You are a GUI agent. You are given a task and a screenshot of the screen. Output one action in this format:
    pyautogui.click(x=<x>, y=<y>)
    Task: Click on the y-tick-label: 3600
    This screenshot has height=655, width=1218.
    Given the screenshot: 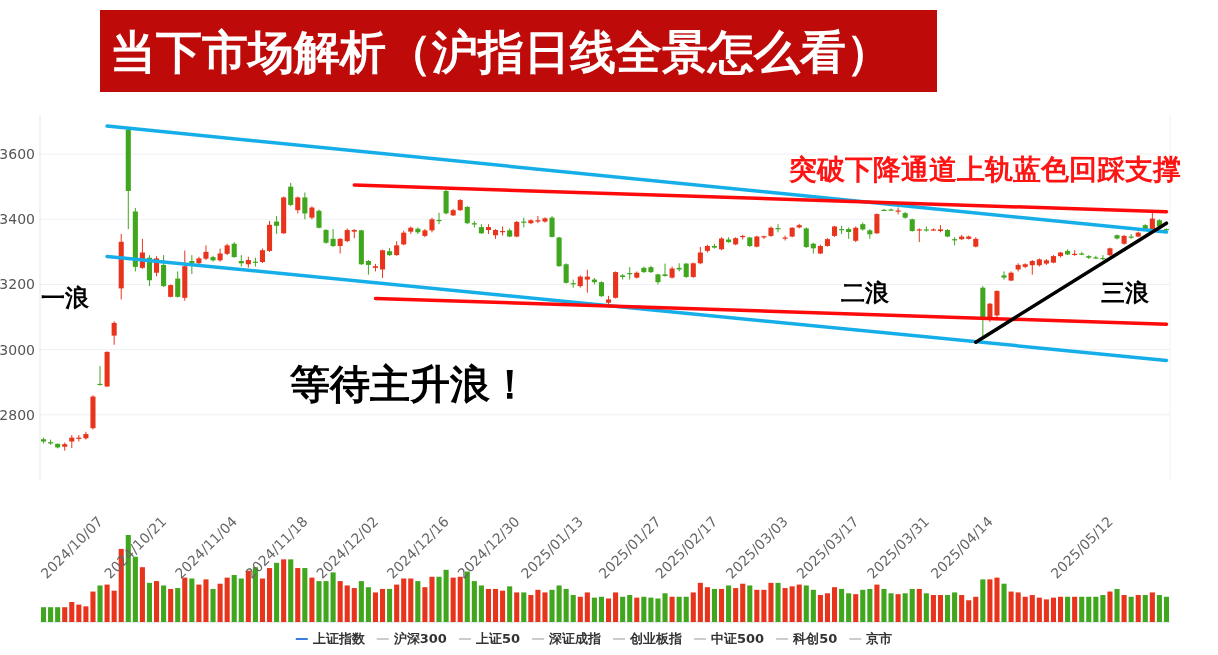 What is the action you would take?
    pyautogui.click(x=17, y=154)
    